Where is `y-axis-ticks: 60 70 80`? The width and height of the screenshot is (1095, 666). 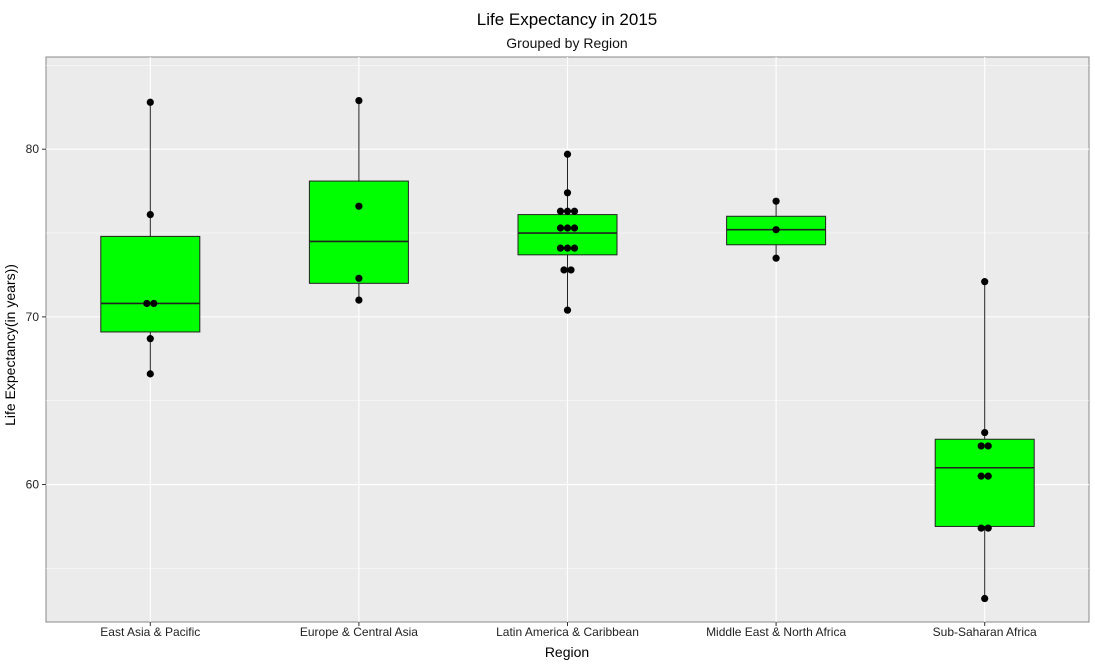
y-axis-ticks: 60 70 80 is located at coordinates (36, 317).